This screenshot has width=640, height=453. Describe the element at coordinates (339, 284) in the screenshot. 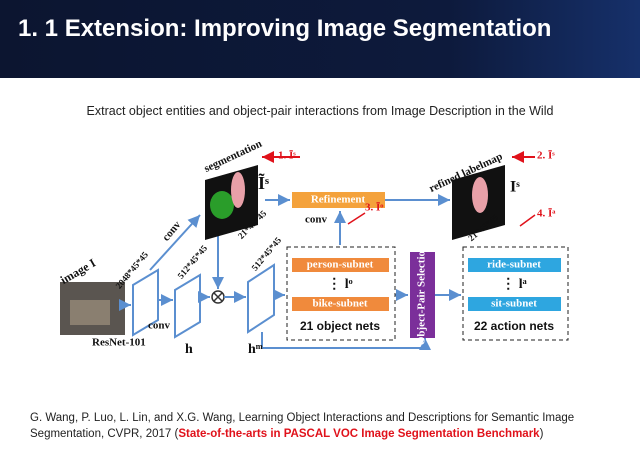

I see `label: ⋮ lᵒ` at that location.